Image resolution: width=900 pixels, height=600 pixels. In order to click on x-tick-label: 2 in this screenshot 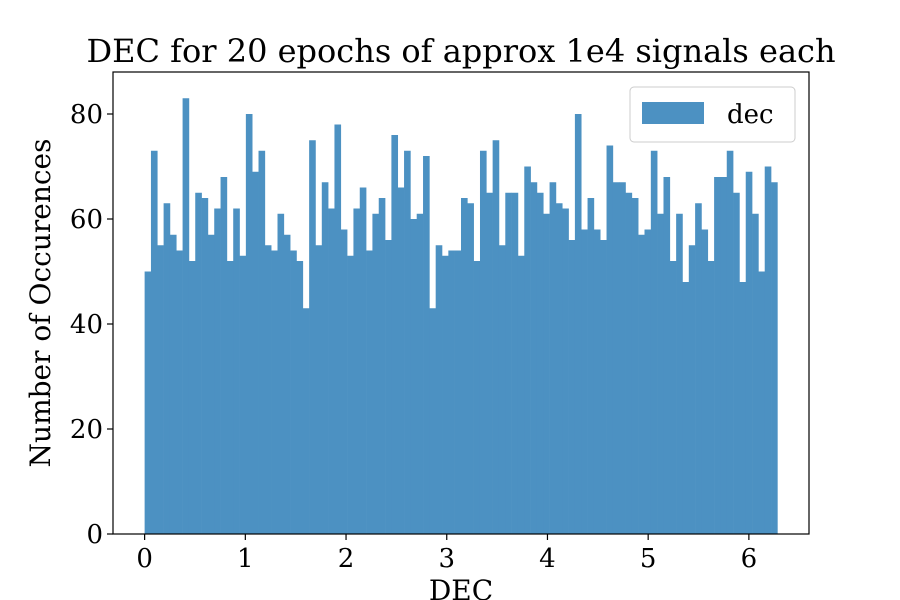, I will do `click(346, 559)`.